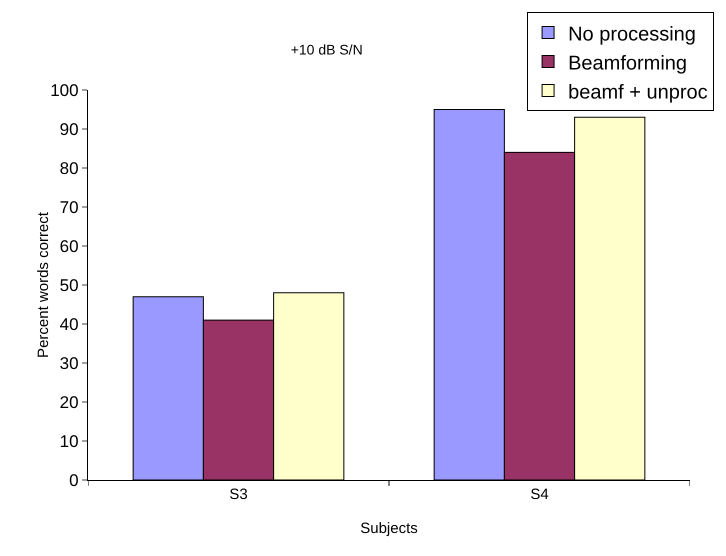  What do you see at coordinates (632, 34) in the screenshot?
I see `legend-label: No processing` at bounding box center [632, 34].